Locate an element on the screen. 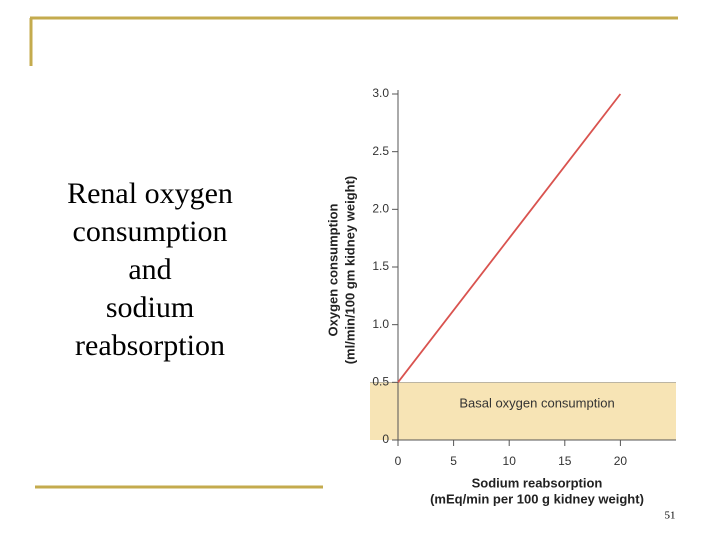 Image resolution: width=720 pixels, height=540 pixels. x-tick-label: 5 is located at coordinates (453, 461).